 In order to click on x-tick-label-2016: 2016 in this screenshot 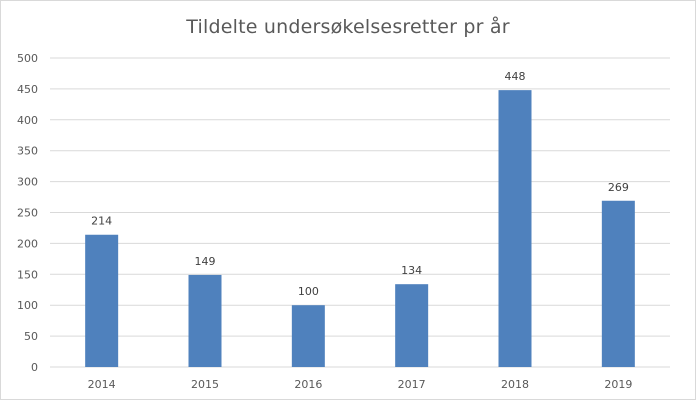, I will do `click(308, 384)`.